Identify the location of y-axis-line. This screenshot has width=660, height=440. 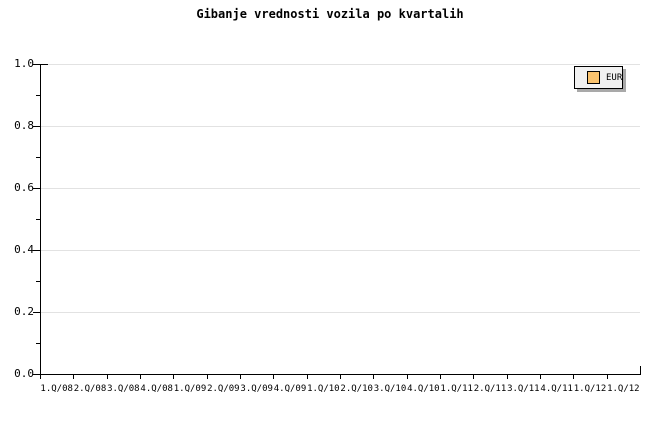
(40, 221).